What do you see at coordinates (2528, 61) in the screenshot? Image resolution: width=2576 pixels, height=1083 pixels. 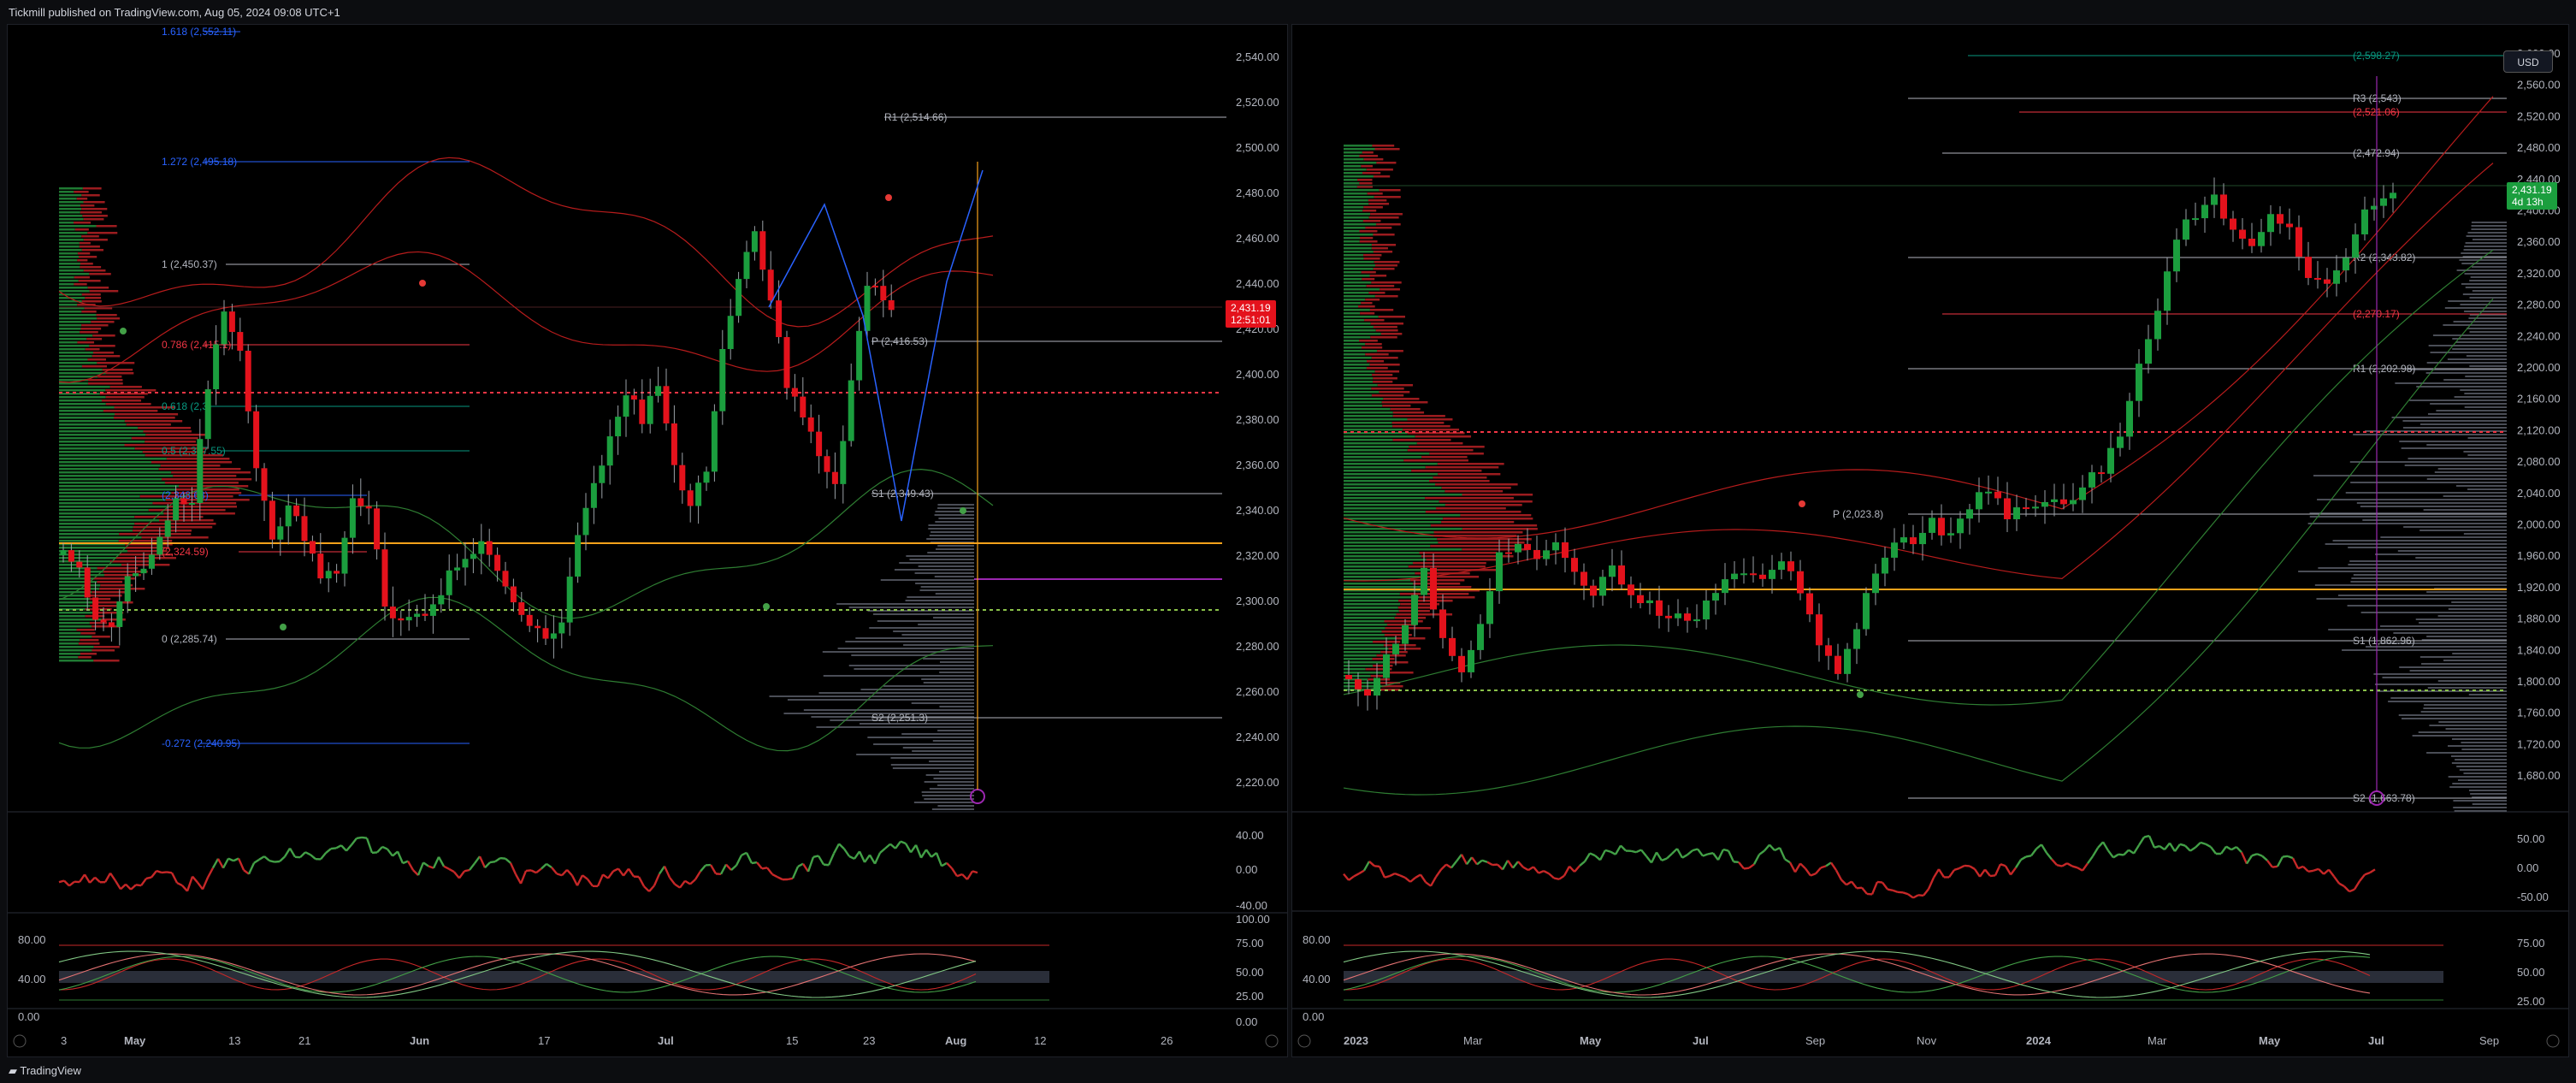 I see `currency-button: USD` at bounding box center [2528, 61].